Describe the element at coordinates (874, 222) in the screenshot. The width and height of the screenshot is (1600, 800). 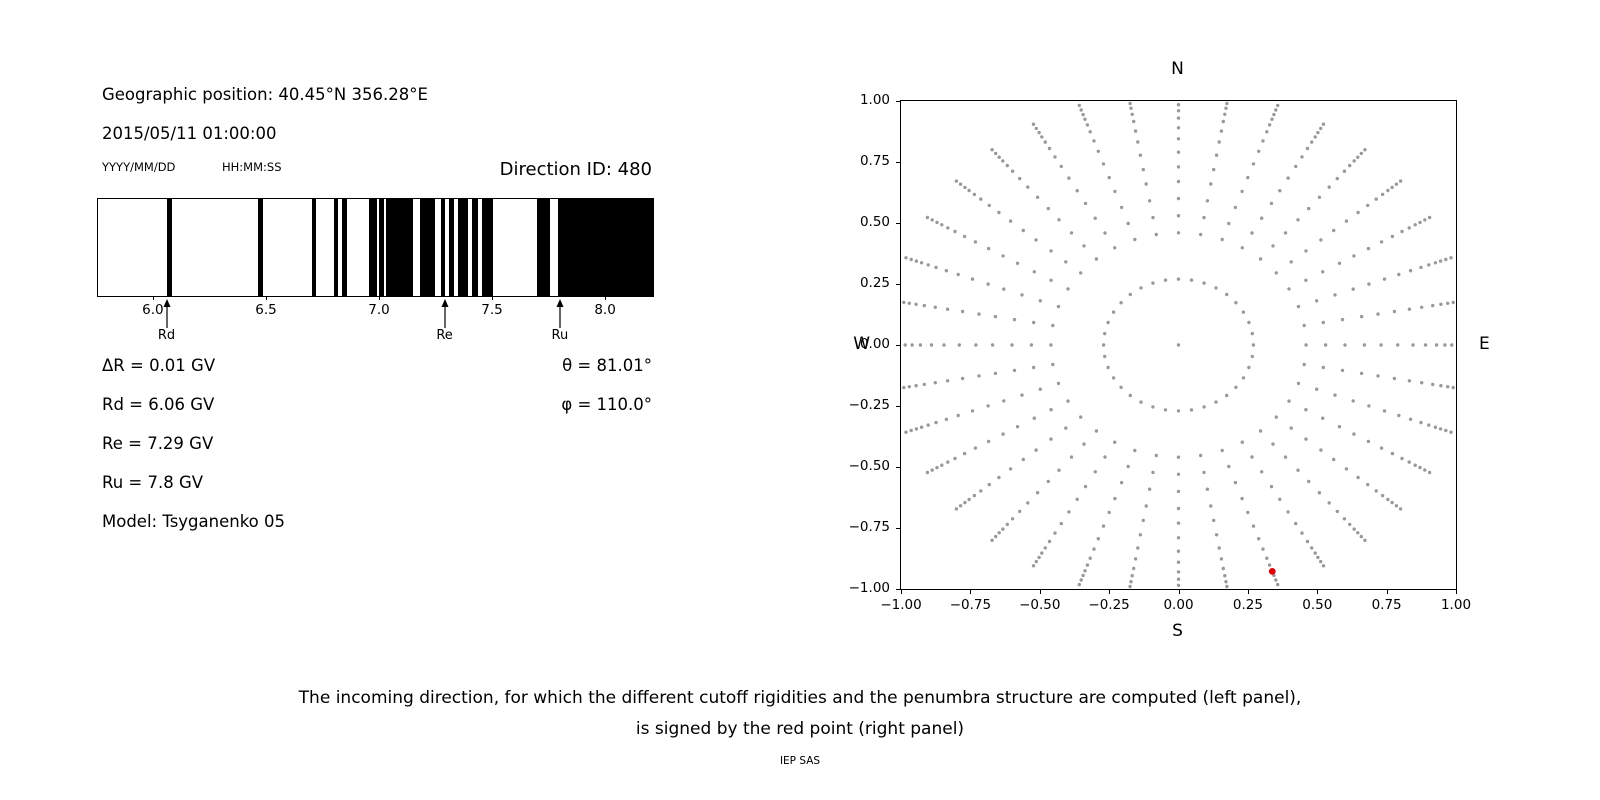
I see `scatter-y-tick-label: 0.50` at that location.